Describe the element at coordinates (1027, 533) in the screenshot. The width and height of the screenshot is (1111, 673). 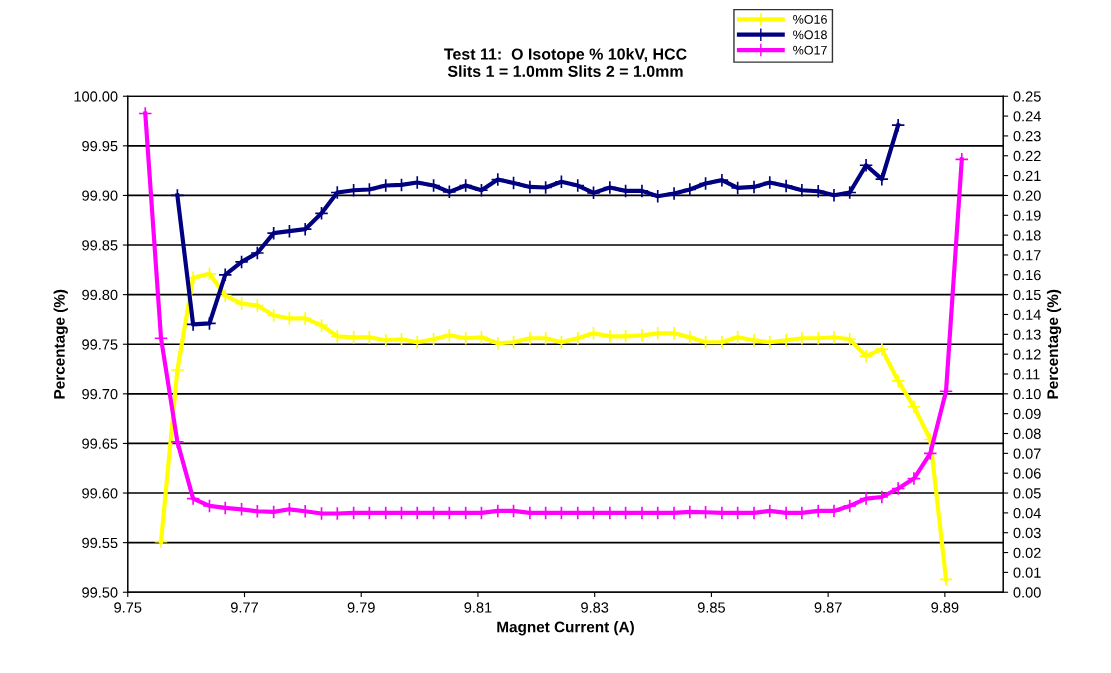
I see `y2-tick-label: 0.03` at that location.